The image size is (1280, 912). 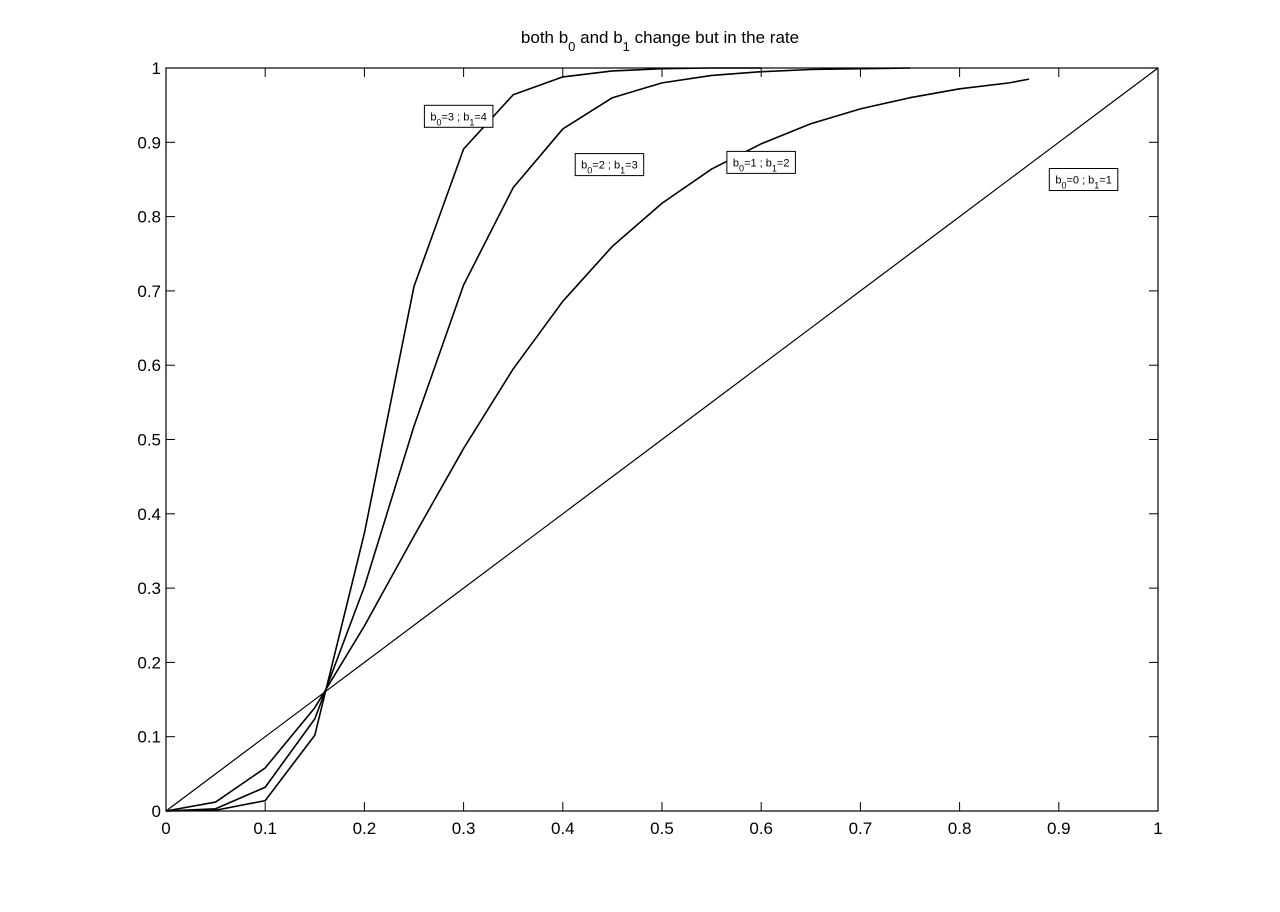 What do you see at coordinates (761, 828) in the screenshot?
I see `x-tick-label: 0.6` at bounding box center [761, 828].